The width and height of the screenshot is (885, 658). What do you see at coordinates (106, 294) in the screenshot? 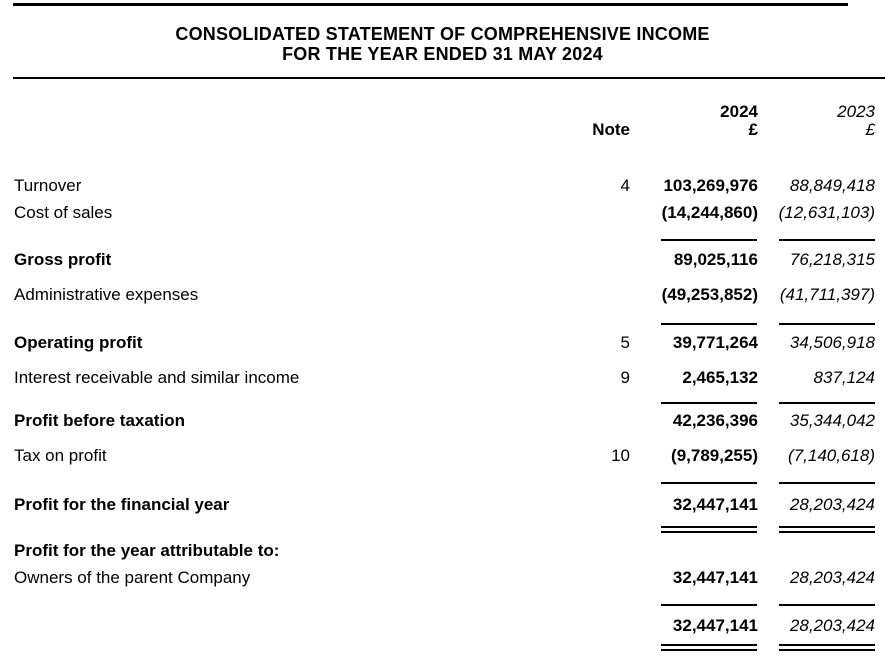
I see `row-label: Administrative expenses` at bounding box center [106, 294].